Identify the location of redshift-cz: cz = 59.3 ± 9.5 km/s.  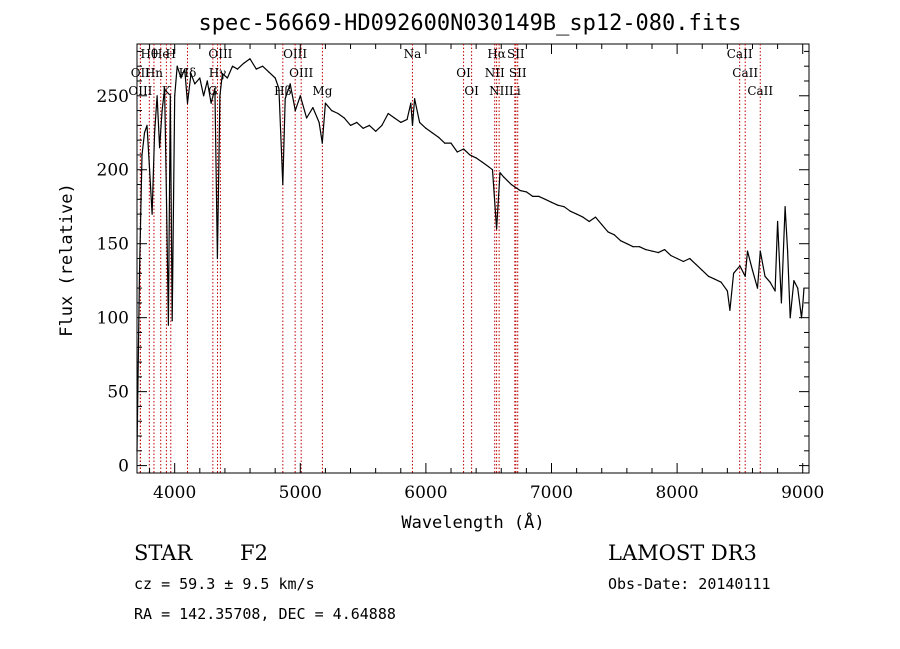
(224, 584).